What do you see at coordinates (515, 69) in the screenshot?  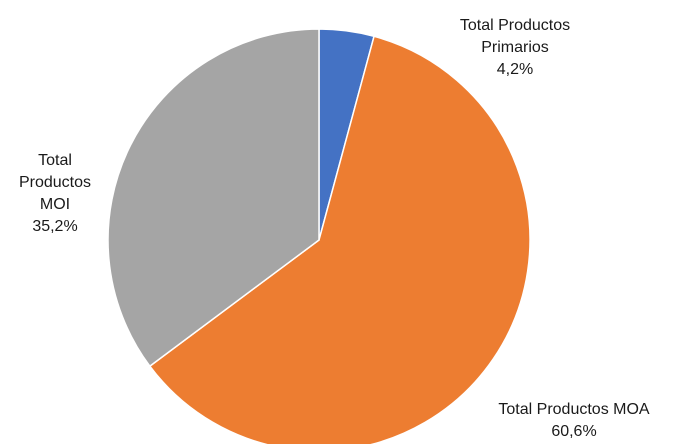 I see `slice-value-label-0: 4,2%` at bounding box center [515, 69].